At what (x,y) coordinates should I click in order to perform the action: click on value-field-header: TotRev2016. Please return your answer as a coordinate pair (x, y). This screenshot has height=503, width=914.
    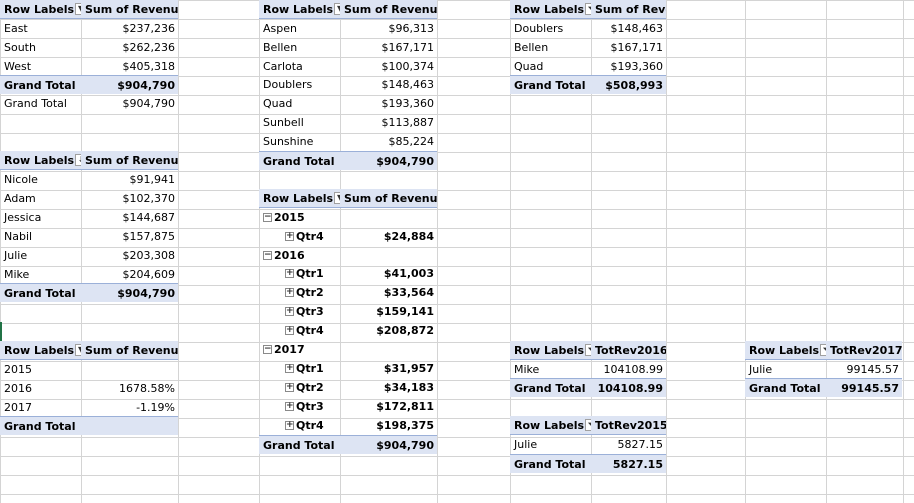
    Looking at the image, I should click on (628, 350).